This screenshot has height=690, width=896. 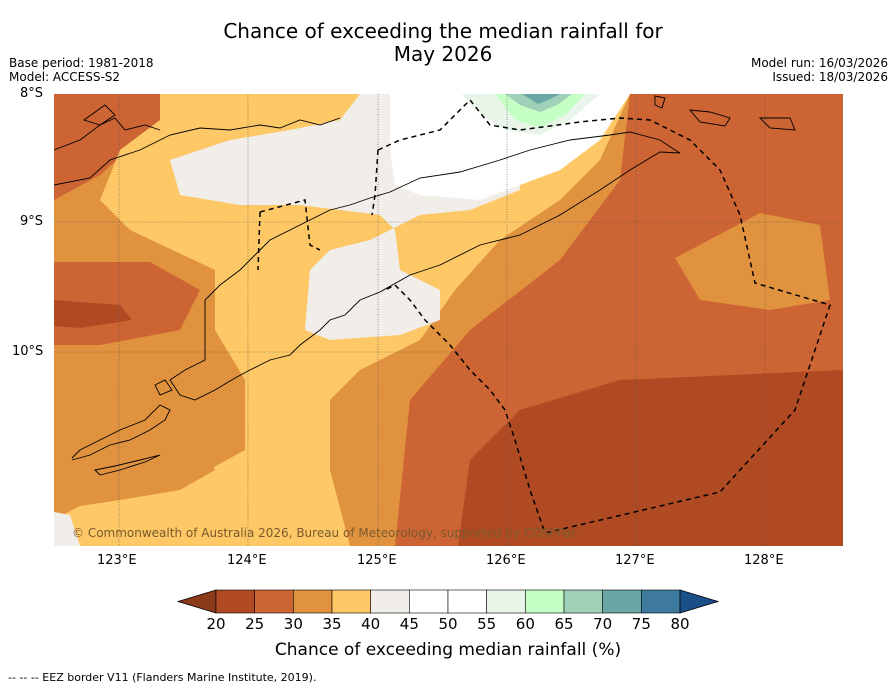 What do you see at coordinates (564, 624) in the screenshot?
I see `colorbar-tick-label: 65` at bounding box center [564, 624].